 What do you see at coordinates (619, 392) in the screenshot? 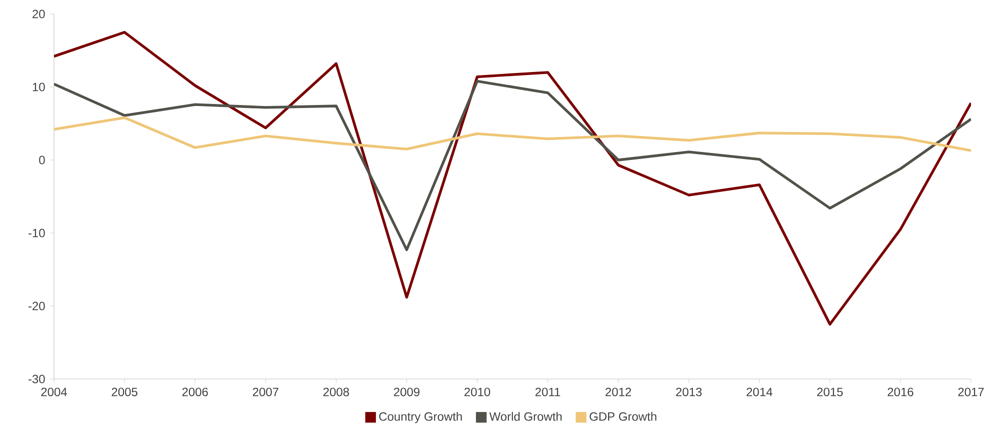
I see `x-tick-label: 2012` at bounding box center [619, 392].